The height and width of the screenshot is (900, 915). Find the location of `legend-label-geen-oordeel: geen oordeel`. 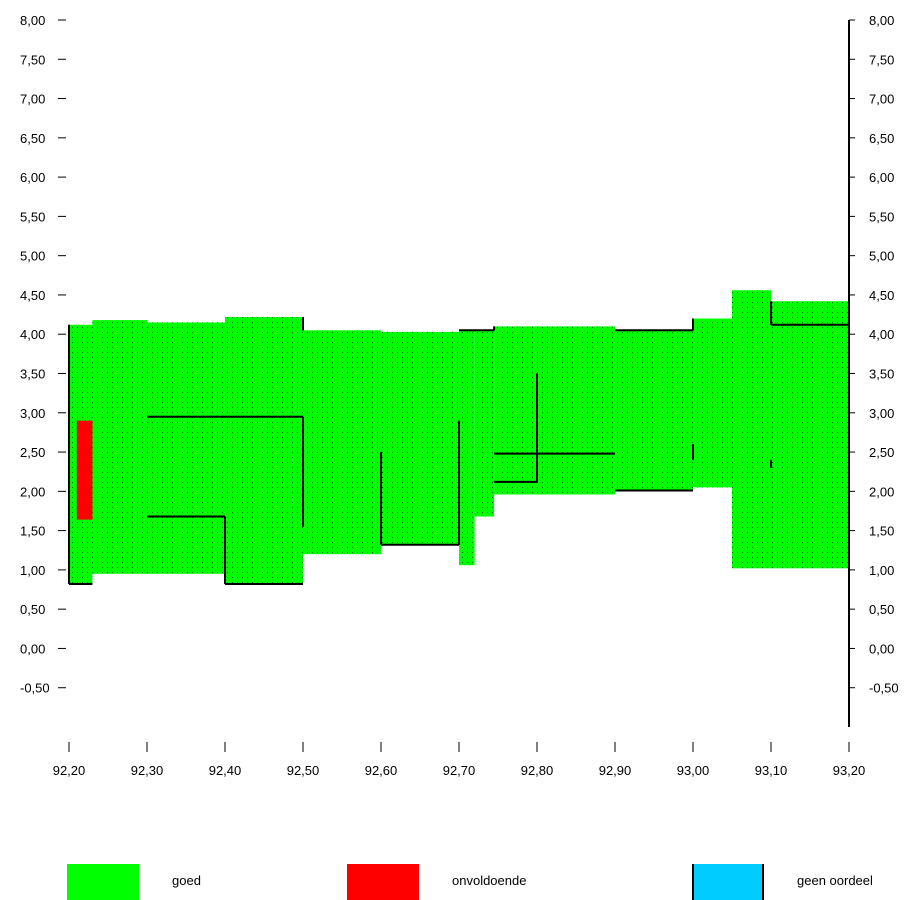

legend-label-geen-oordeel: geen oordeel is located at coordinates (835, 880).